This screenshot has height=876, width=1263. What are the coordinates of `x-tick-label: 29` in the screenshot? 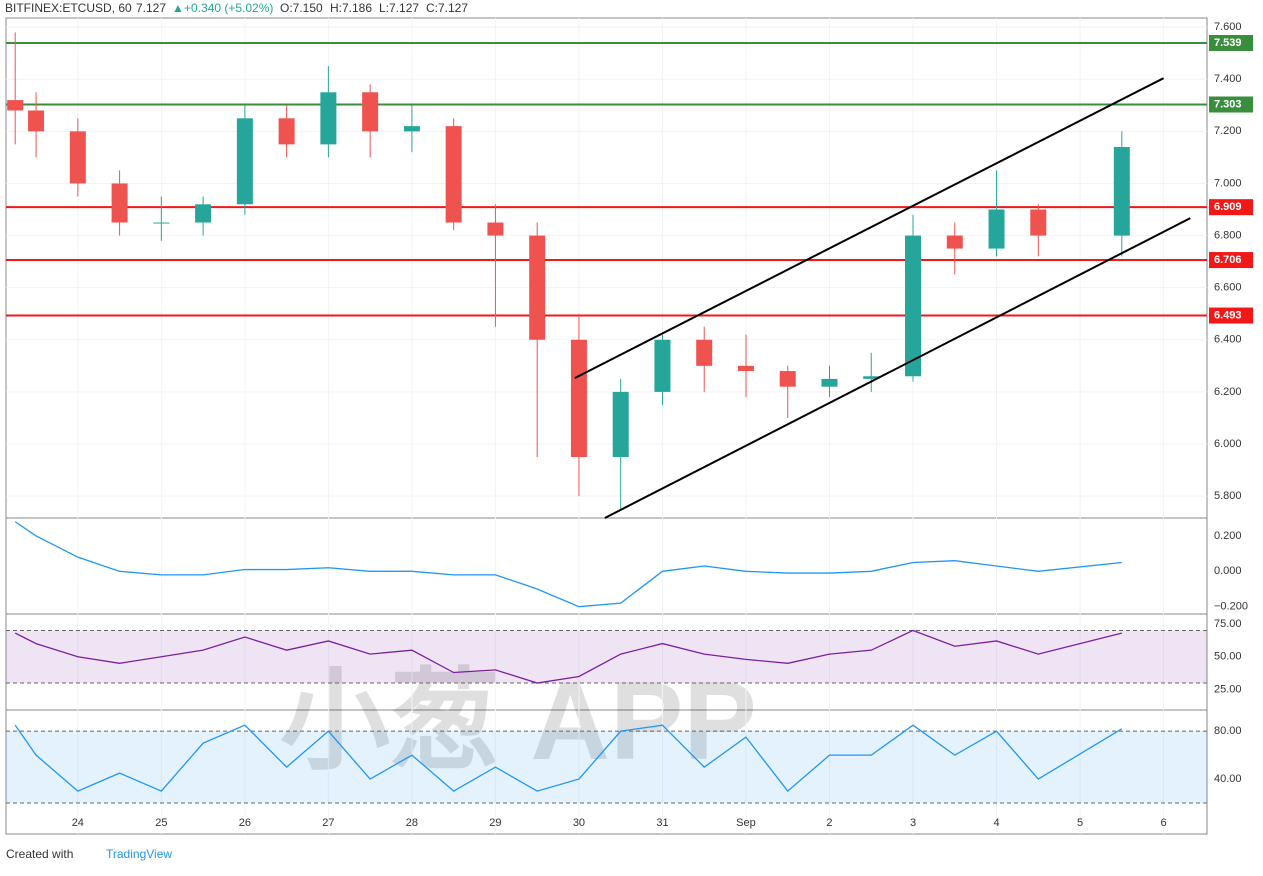 It's located at (495, 823).